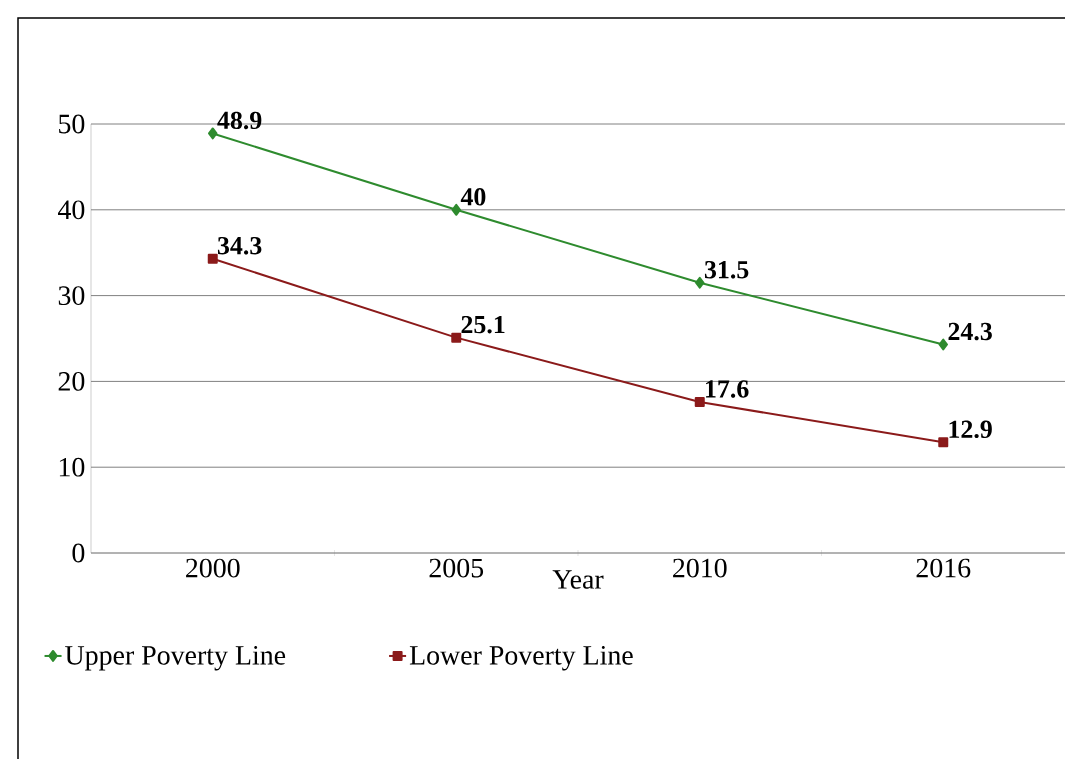  I want to click on y-tick-label: 50, so click(72, 124).